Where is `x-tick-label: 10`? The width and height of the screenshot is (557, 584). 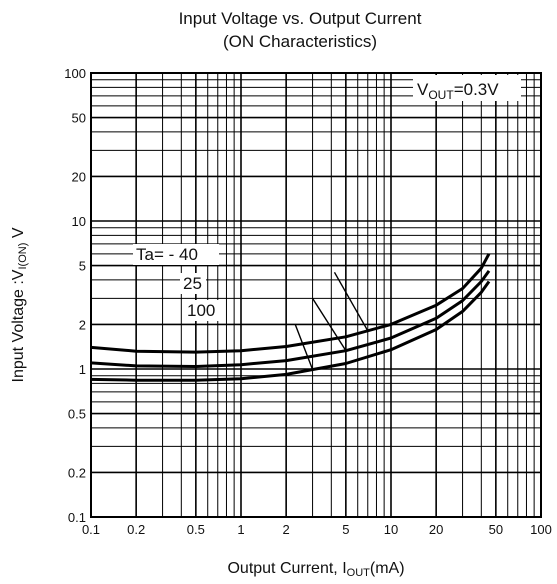
x-tick-label: 10 is located at coordinates (391, 529).